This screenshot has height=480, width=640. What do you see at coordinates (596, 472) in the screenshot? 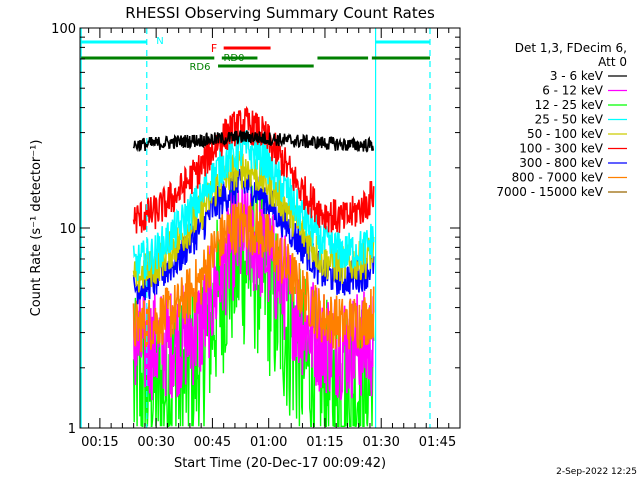
I see `timestamp: 2-Sep-2022 12:25` at bounding box center [596, 472].